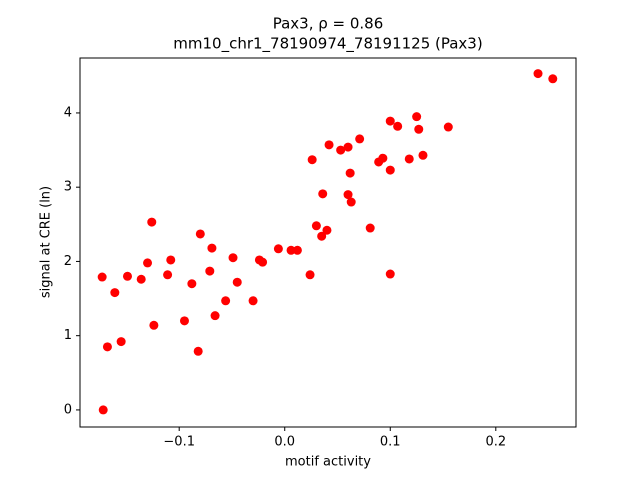  Describe the element at coordinates (495, 442) in the screenshot. I see `x-tick-label: 0.2` at that location.